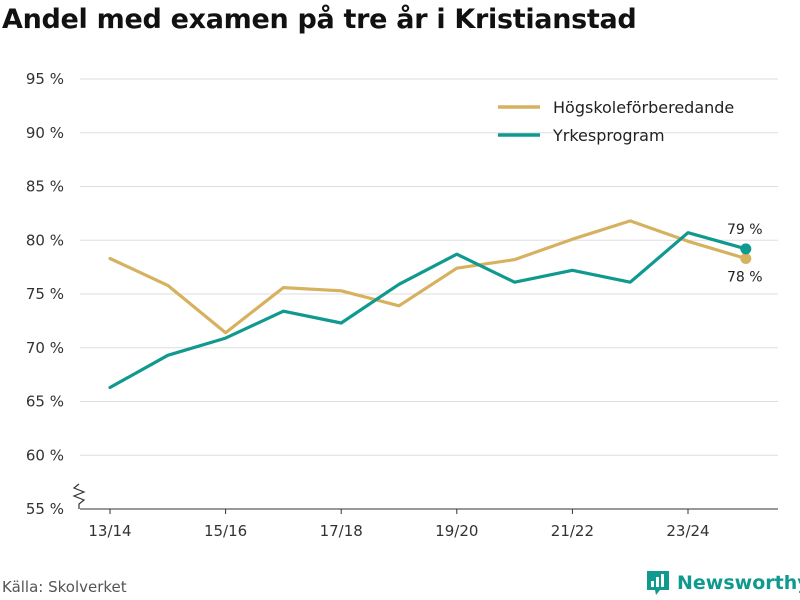  What do you see at coordinates (45, 187) in the screenshot?
I see `y-tick-label: 85 %` at bounding box center [45, 187].